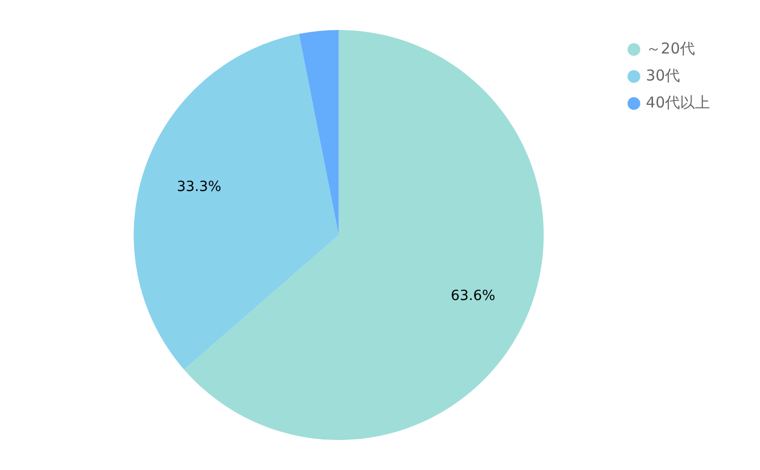 This screenshot has width=760, height=470. Describe the element at coordinates (199, 186) in the screenshot. I see `data-label: 33.3%` at that location.